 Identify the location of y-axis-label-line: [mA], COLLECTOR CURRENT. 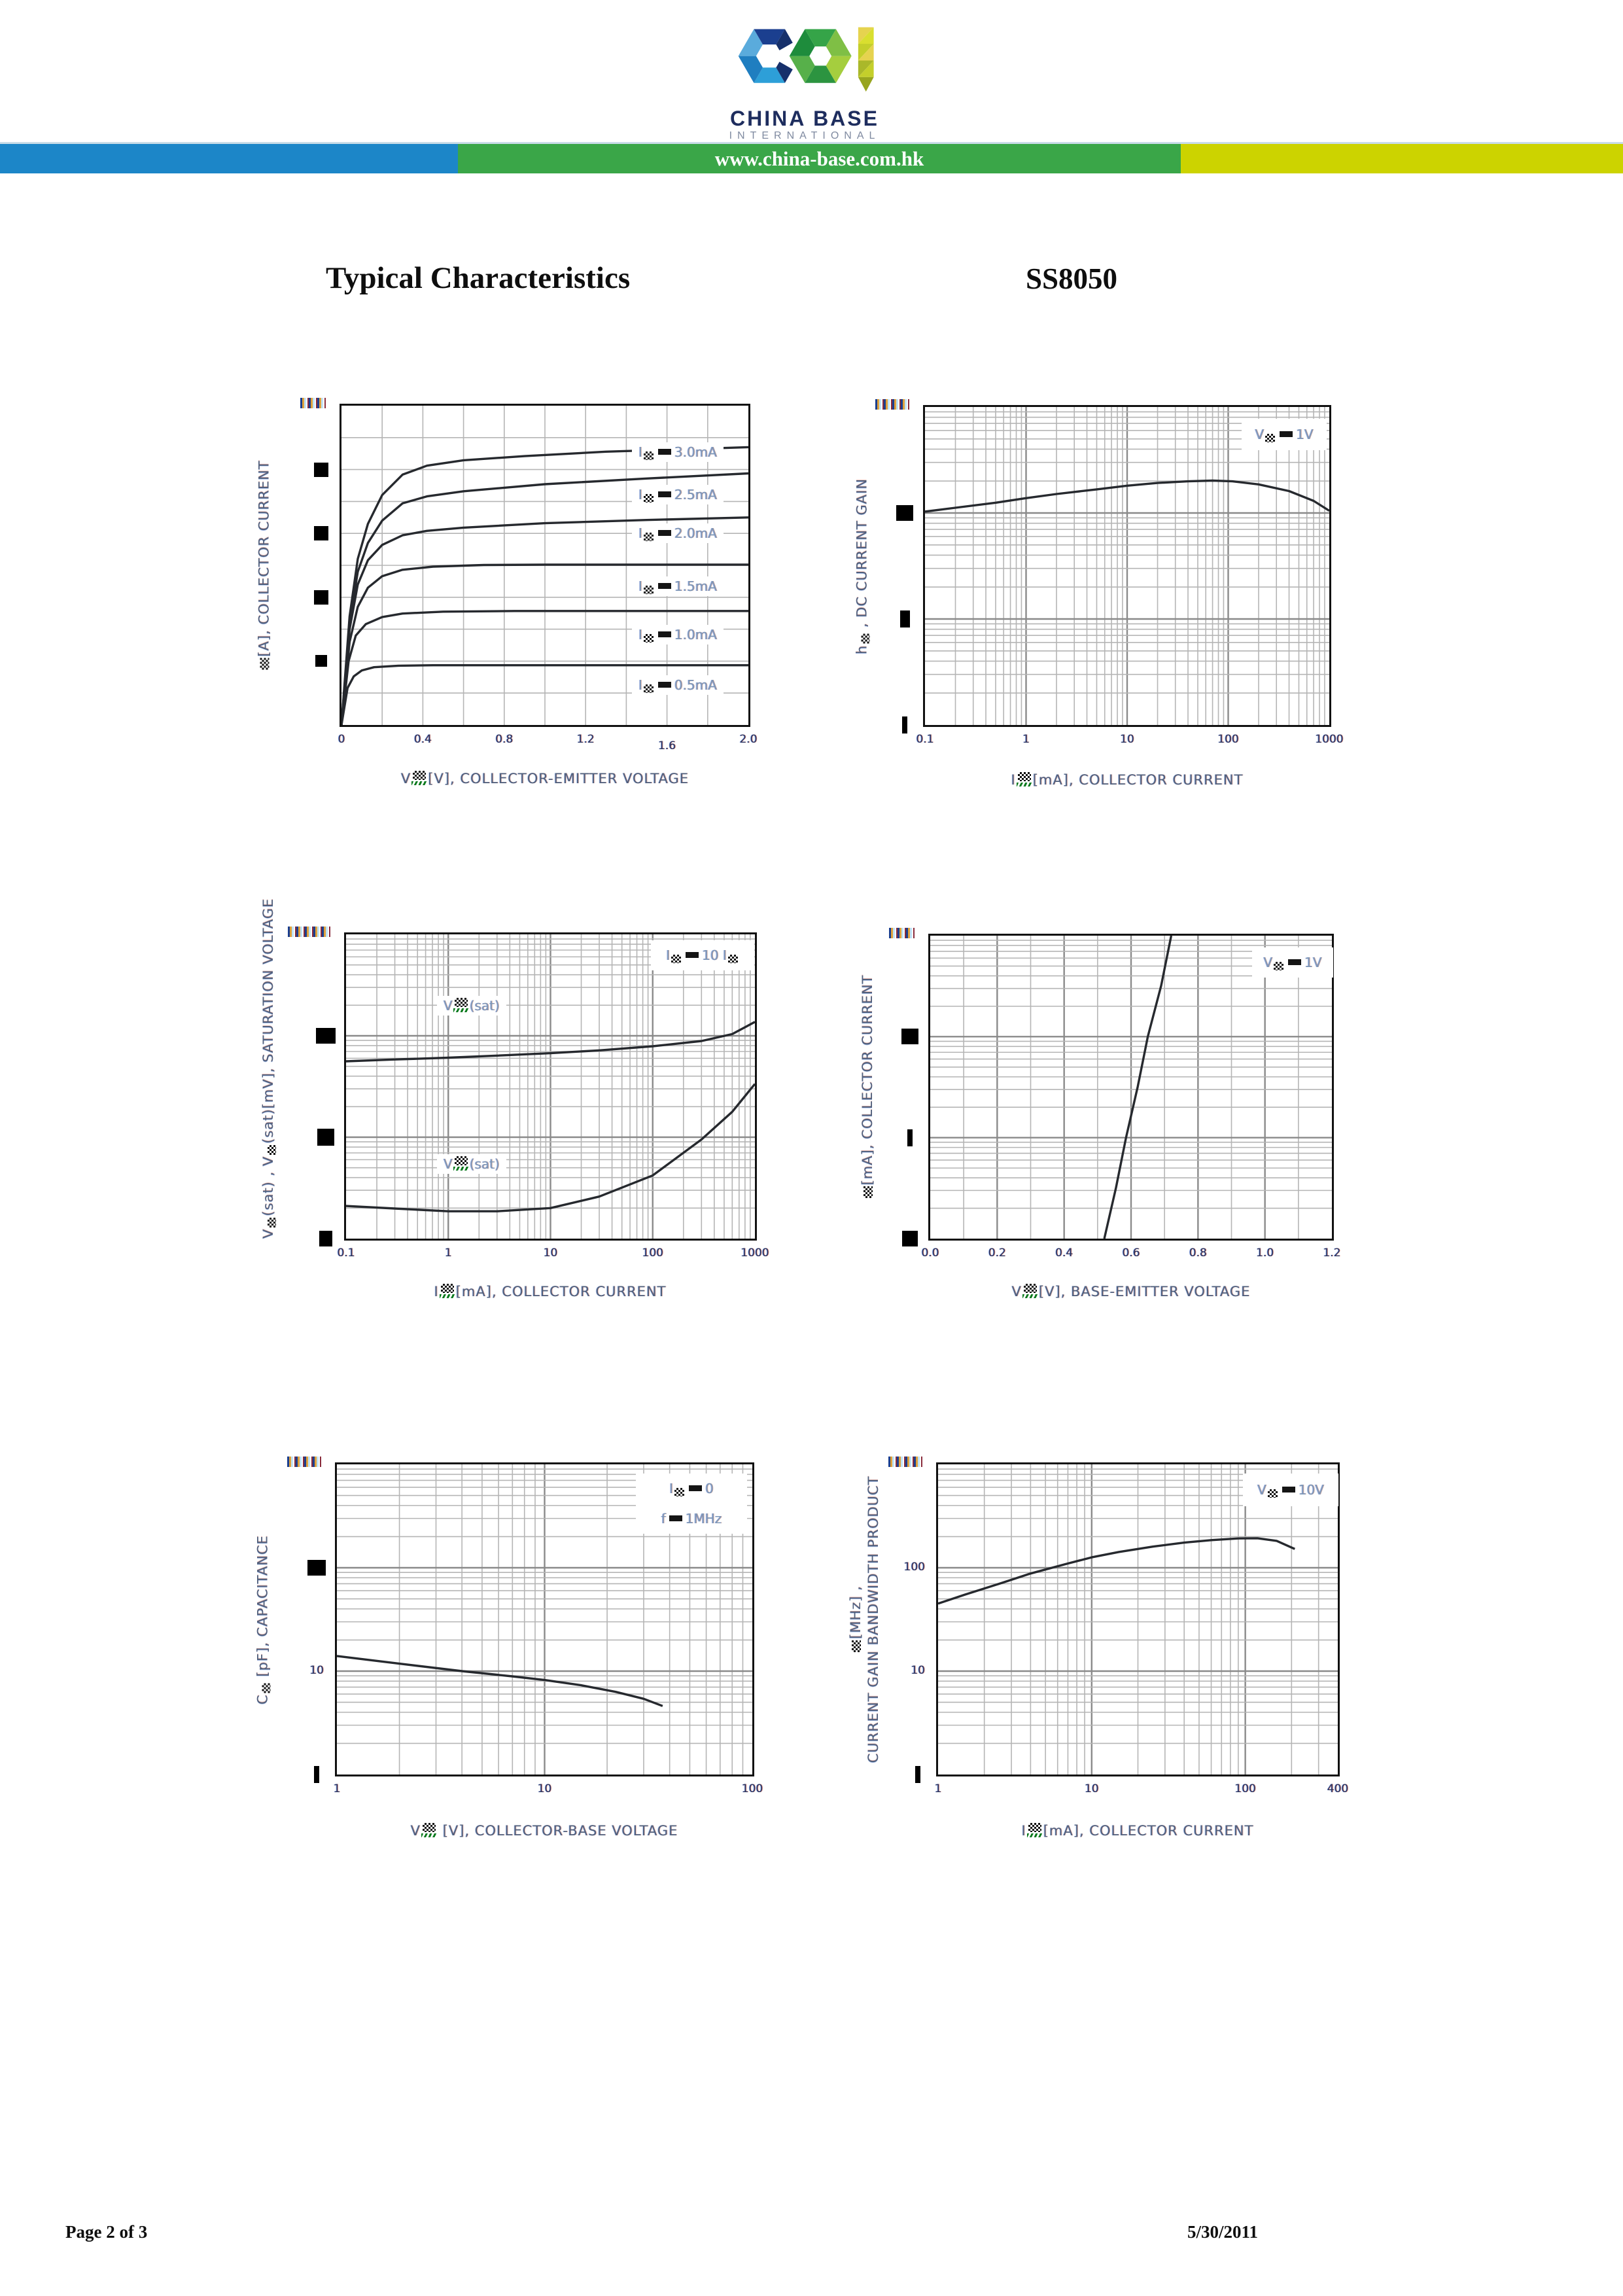
(868, 1087).